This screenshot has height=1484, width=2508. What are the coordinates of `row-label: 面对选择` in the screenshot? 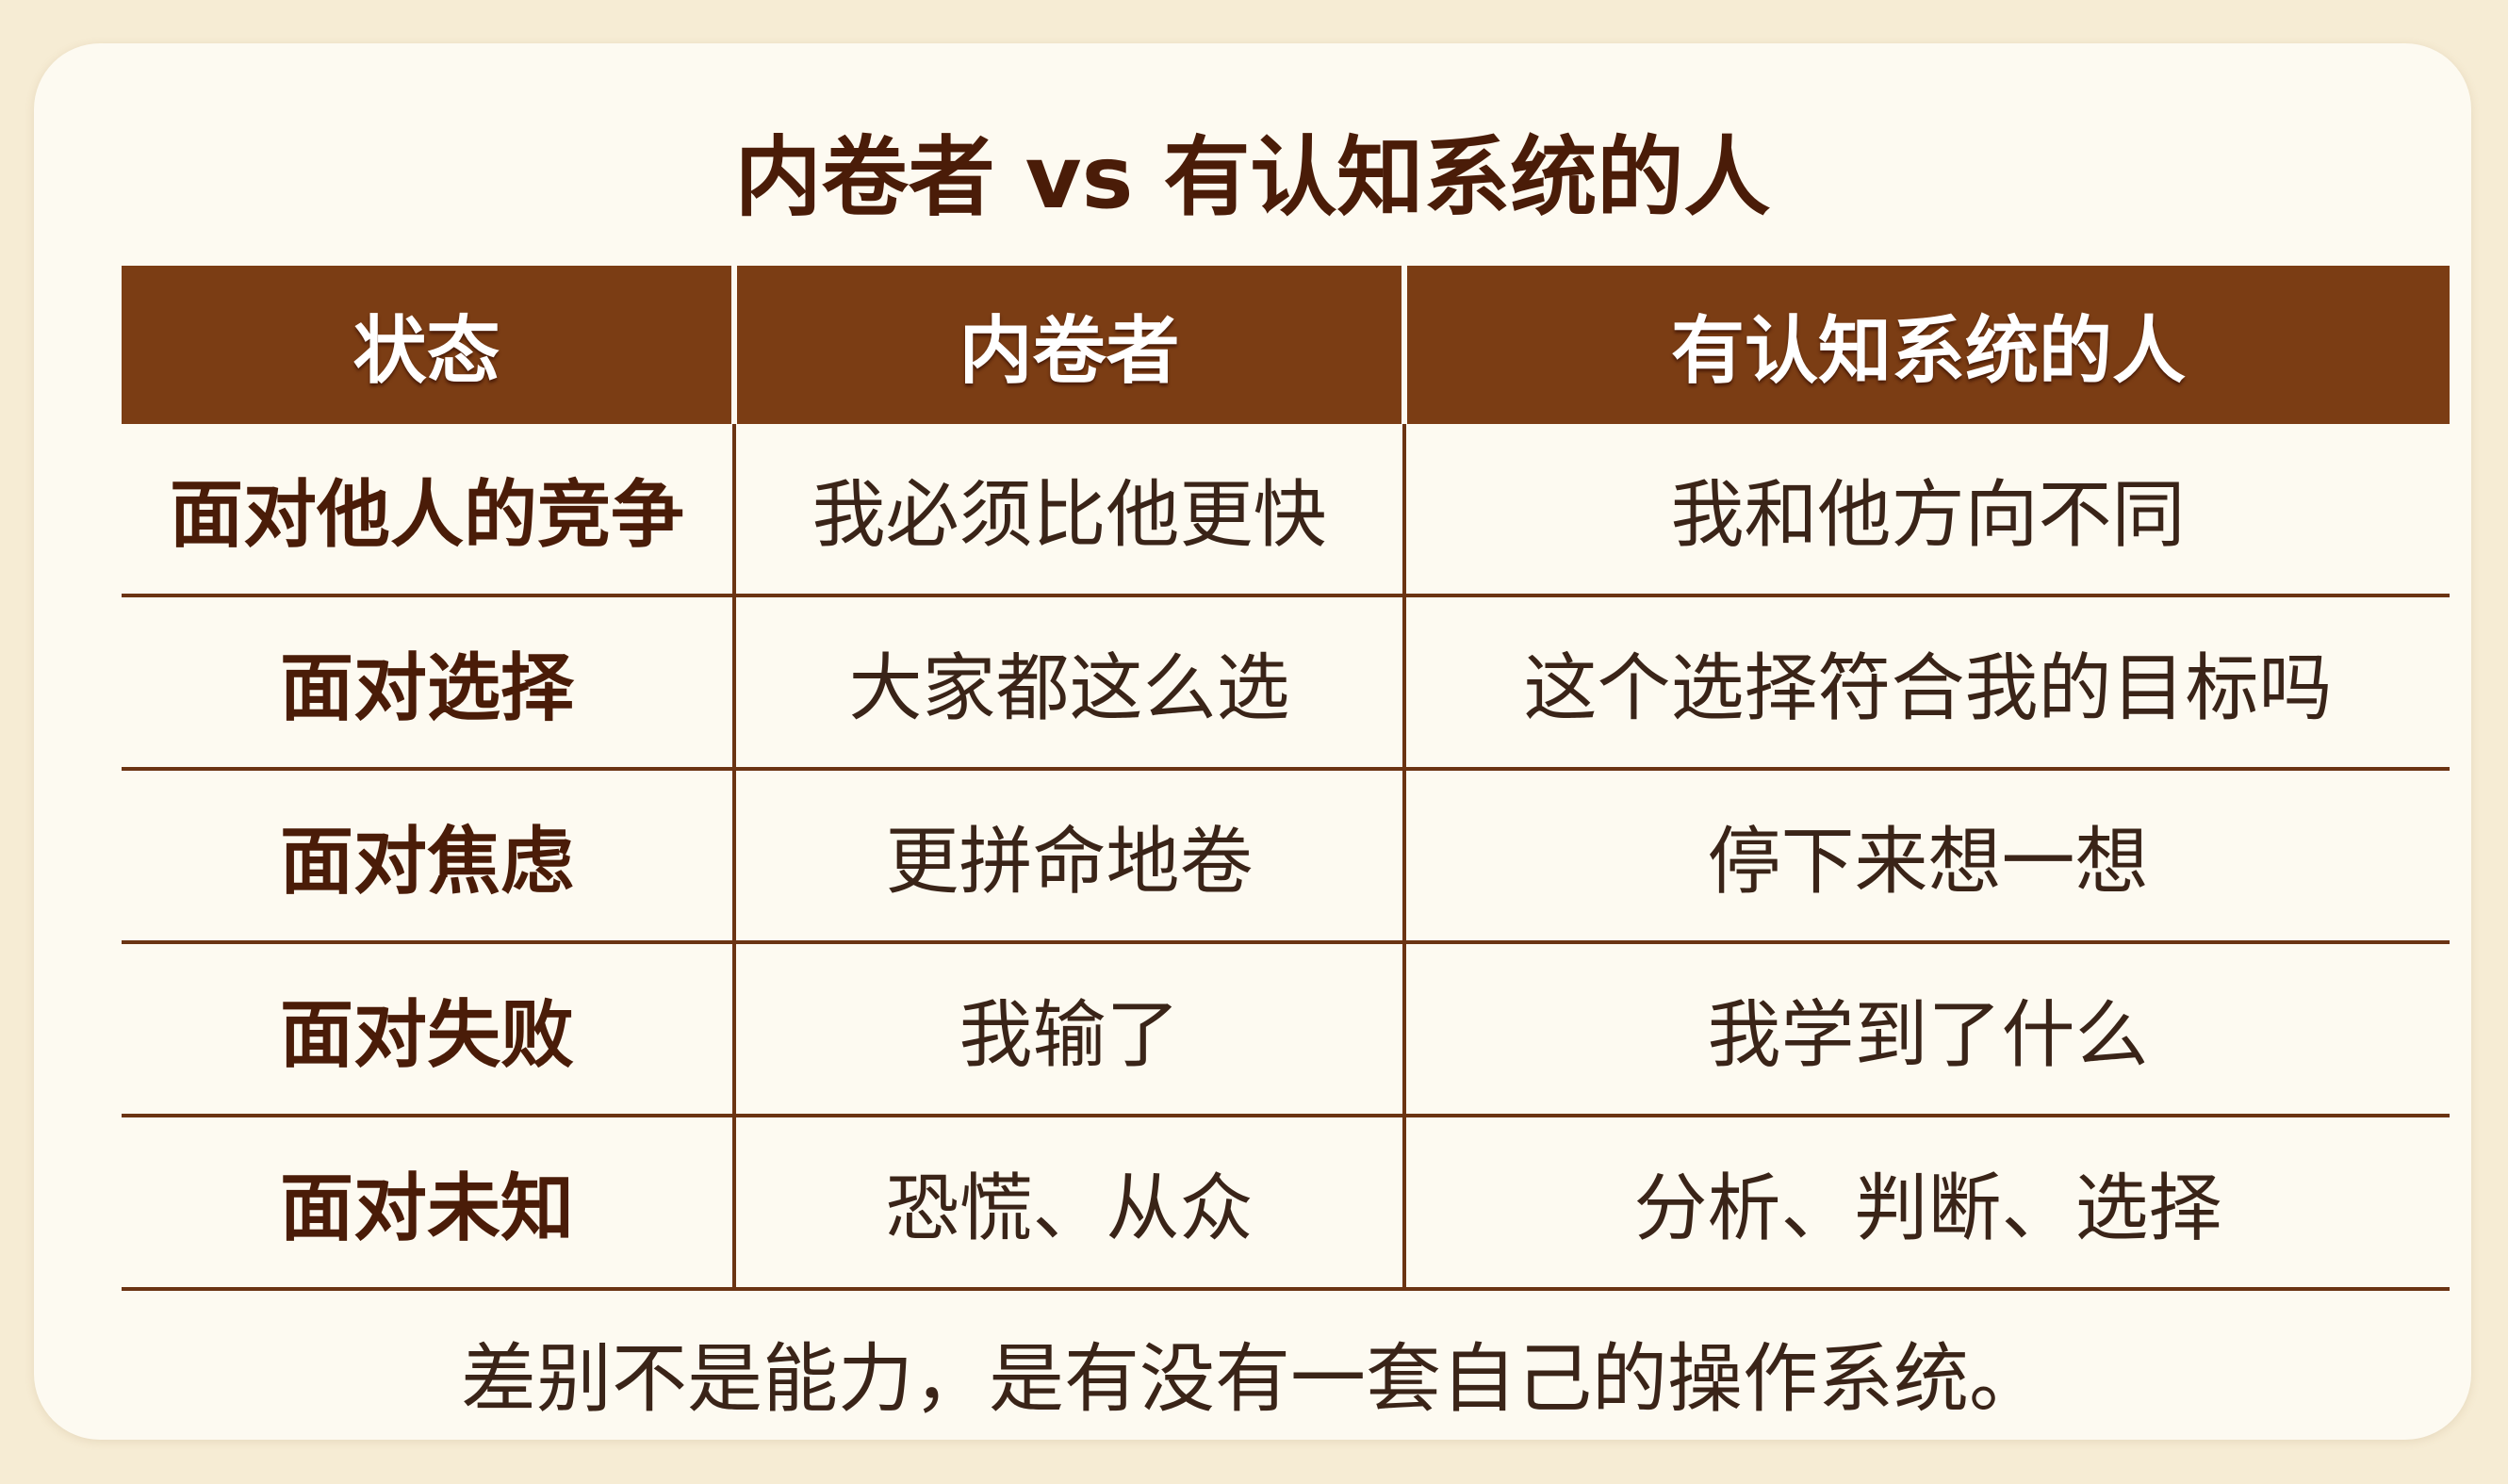 It's located at (428, 683).